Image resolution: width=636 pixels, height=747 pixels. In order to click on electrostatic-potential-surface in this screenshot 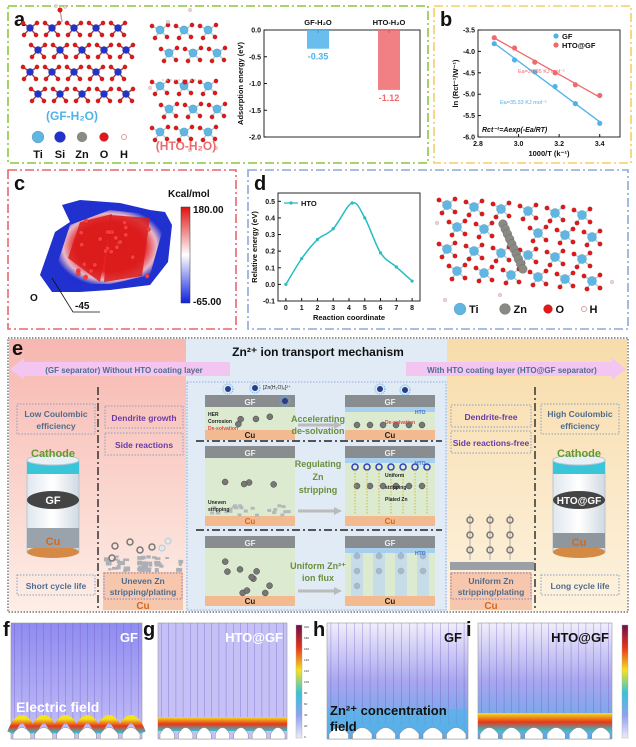, I will do `click(106, 246)`.